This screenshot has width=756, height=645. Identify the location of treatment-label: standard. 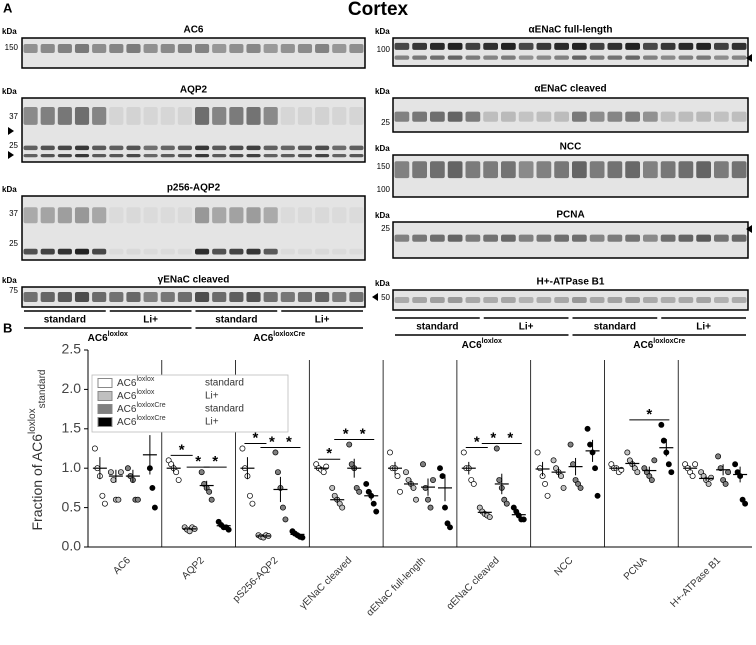
(236, 320).